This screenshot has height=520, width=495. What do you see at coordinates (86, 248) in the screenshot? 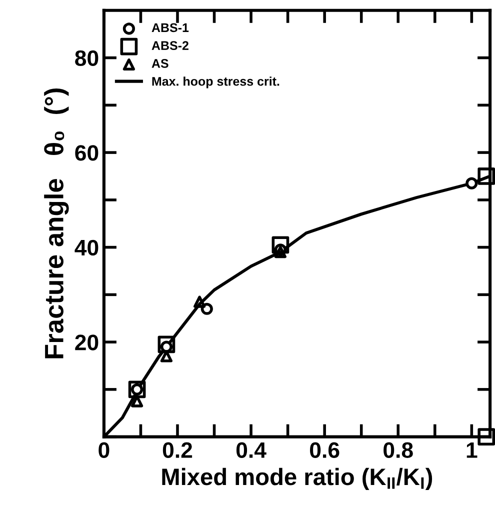
I see `y-tick-label: 40` at bounding box center [86, 248].